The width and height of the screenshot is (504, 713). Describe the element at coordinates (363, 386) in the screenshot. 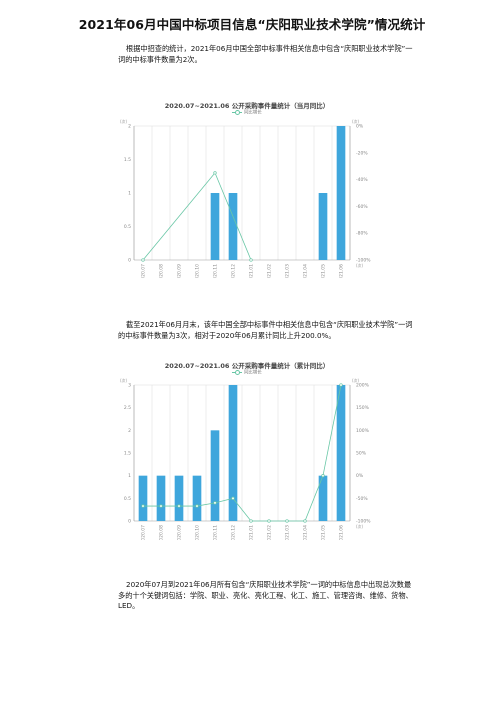

I see `right-tick-label: 200%` at that location.